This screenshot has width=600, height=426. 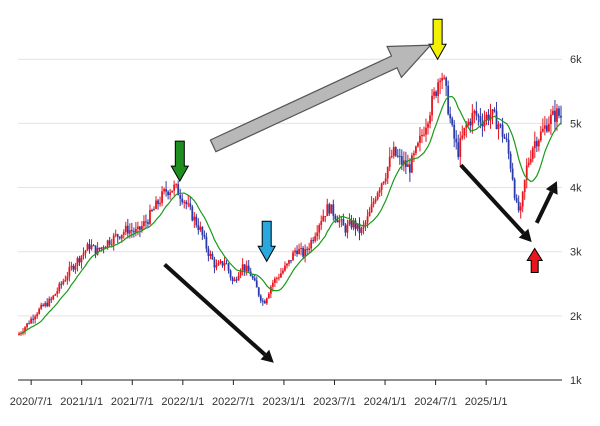 What do you see at coordinates (576, 189) in the screenshot?
I see `y-tick-label: 4k` at bounding box center [576, 189].